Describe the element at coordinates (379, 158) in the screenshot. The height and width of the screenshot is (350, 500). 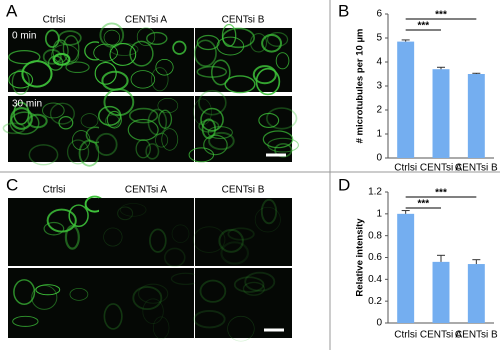
I see `y-tick-label: 0` at that location.